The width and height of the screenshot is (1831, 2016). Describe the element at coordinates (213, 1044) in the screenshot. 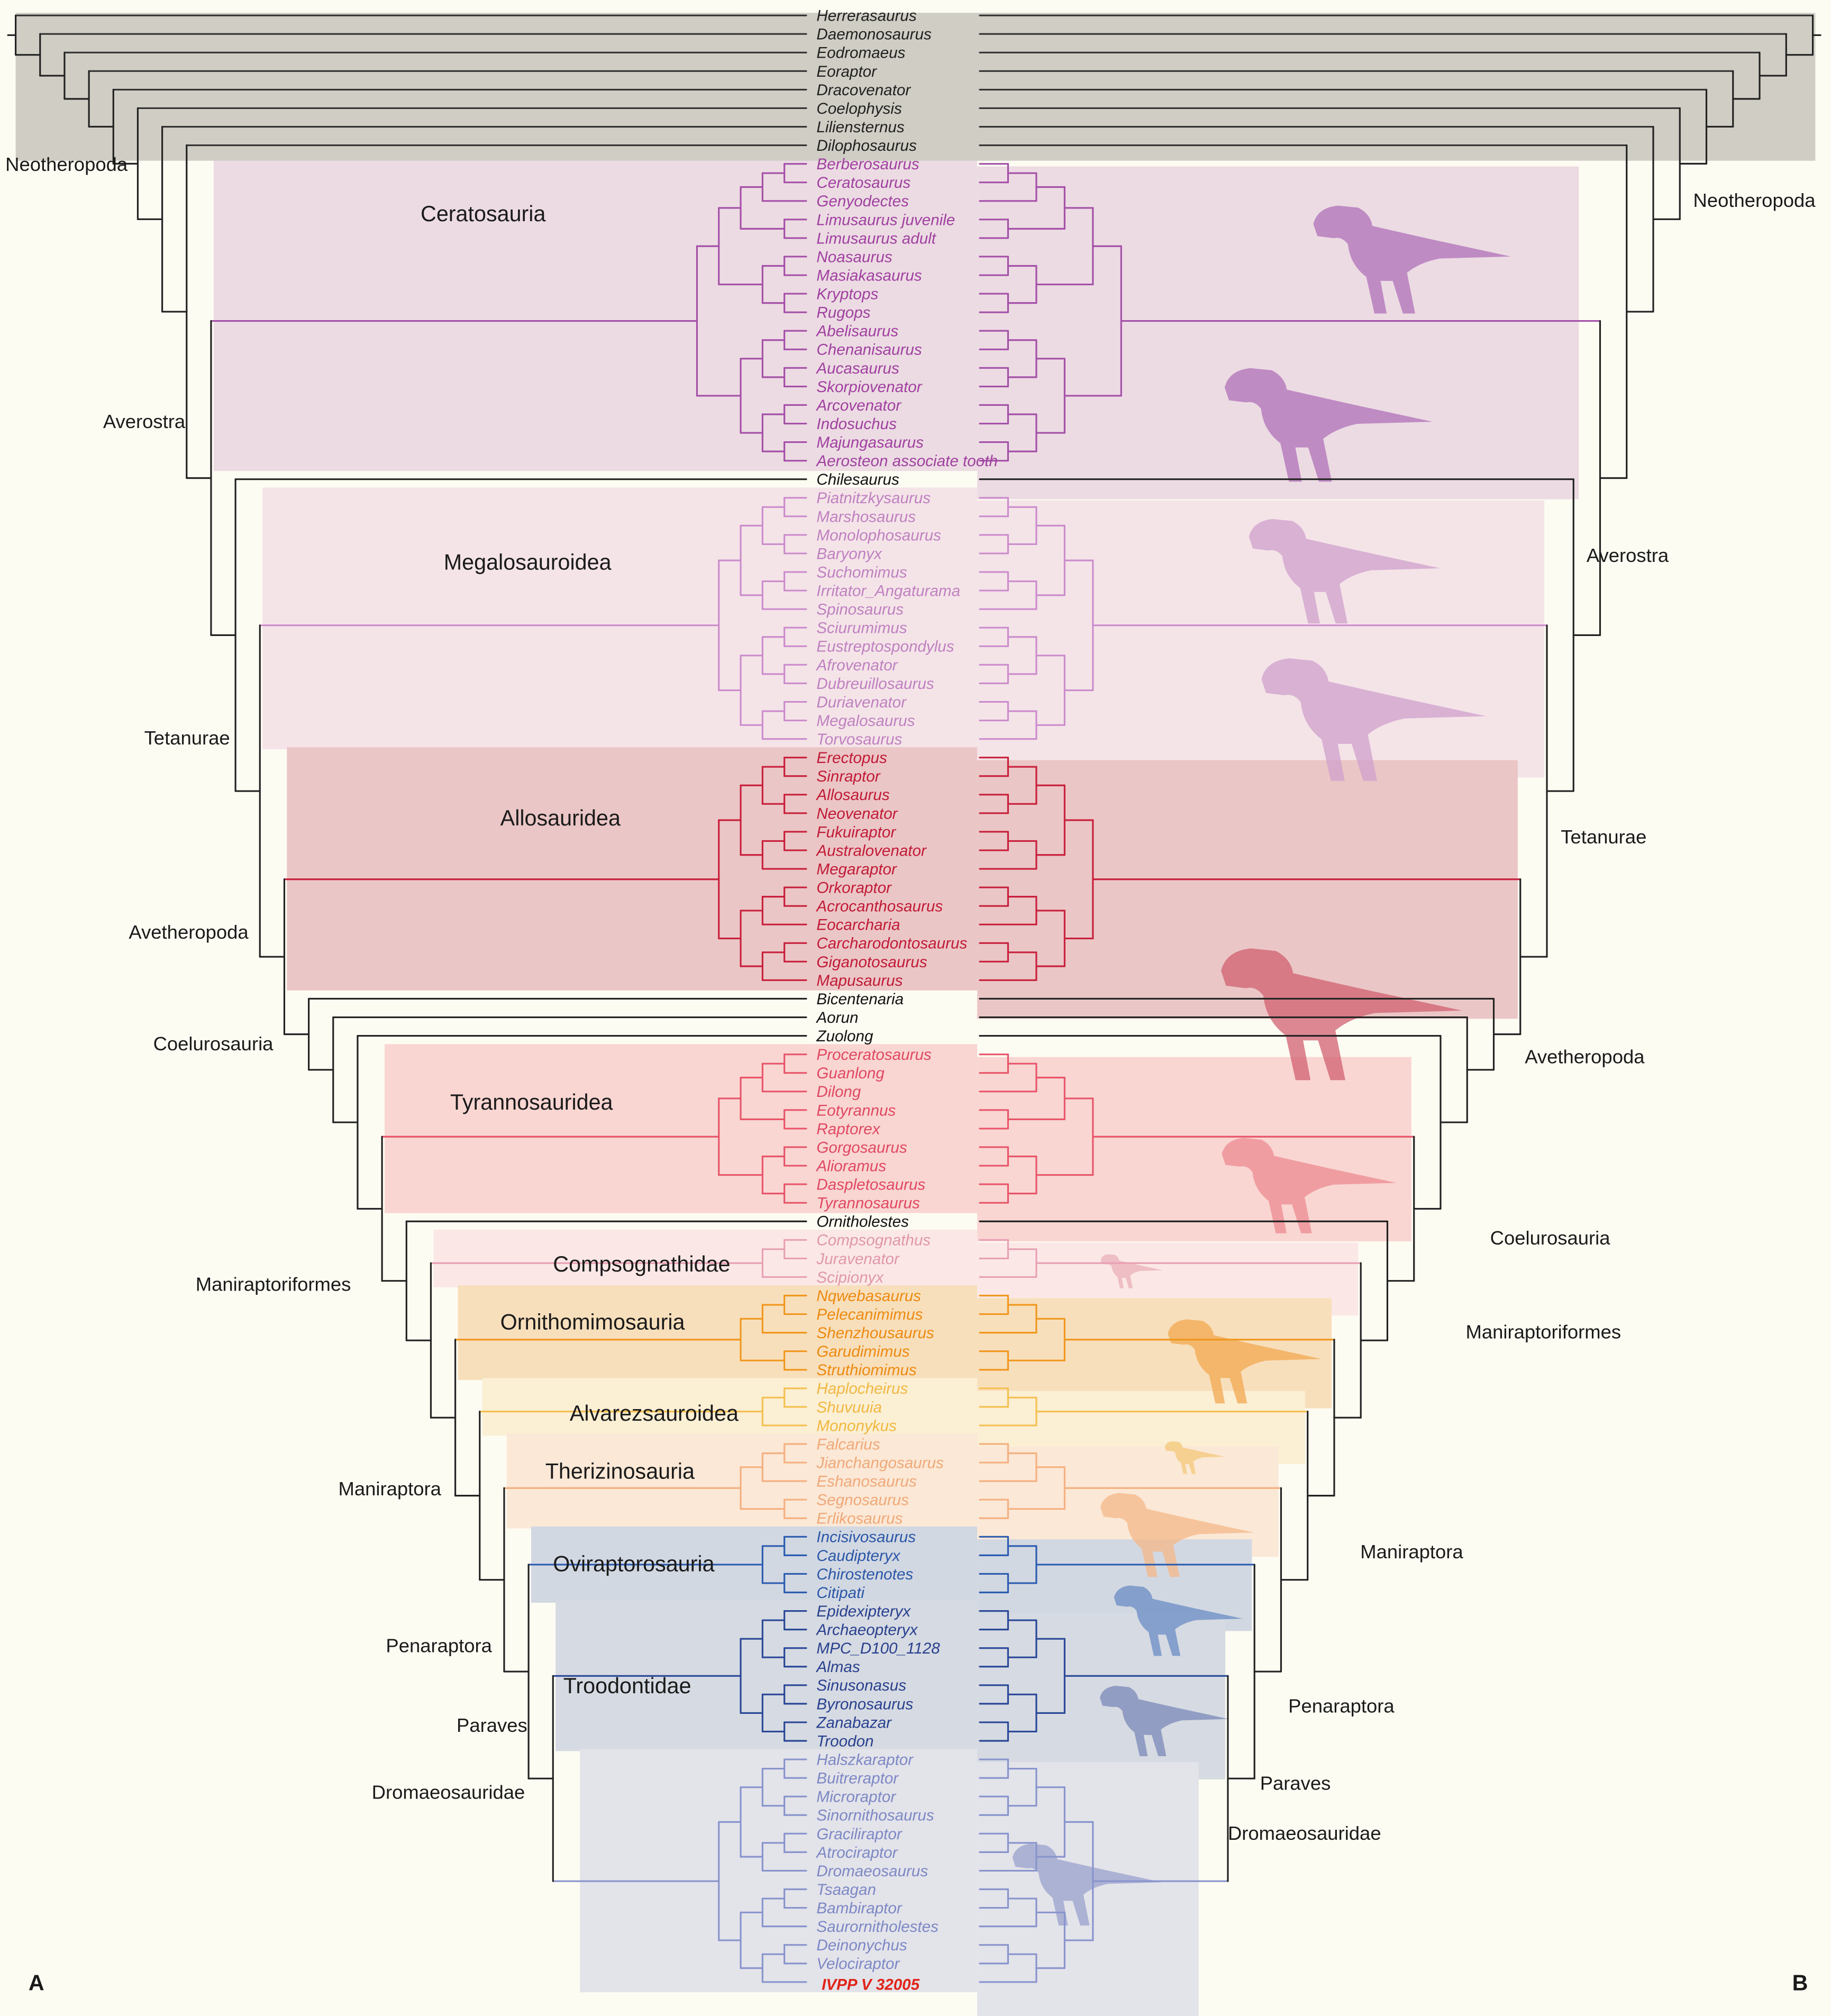

I see `node-label-coelurosauria-left: Coelurosauria` at that location.